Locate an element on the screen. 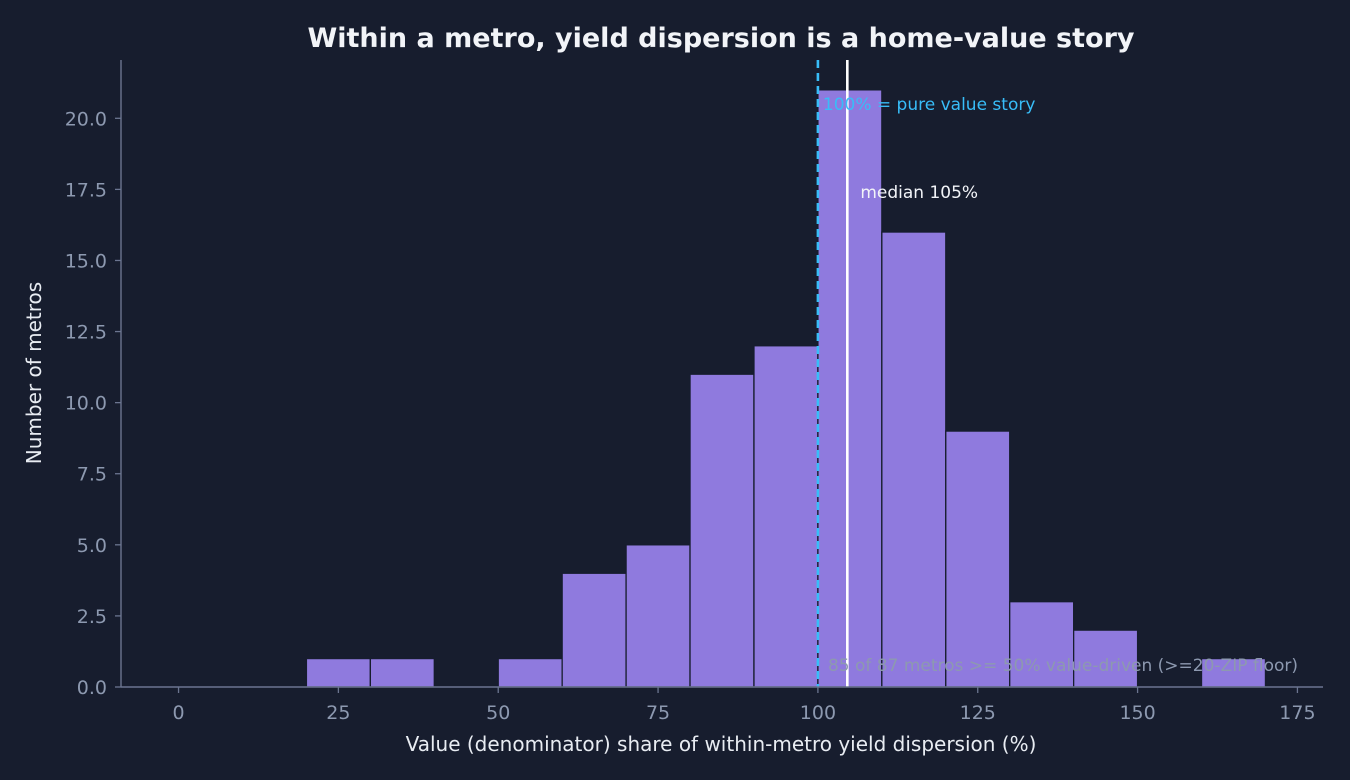  x-tick-label: 75 is located at coordinates (658, 713).